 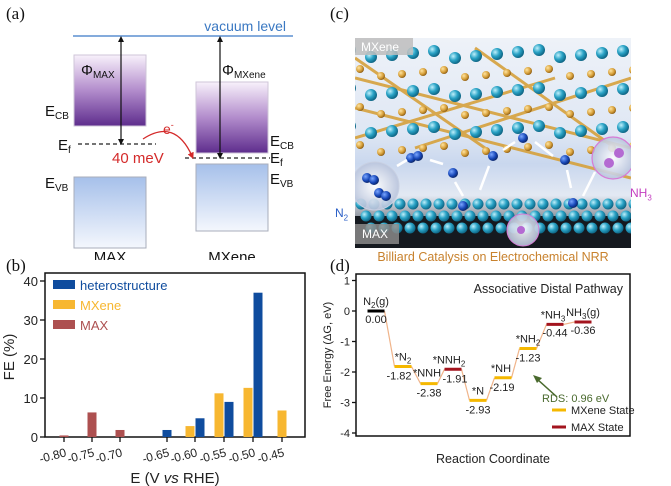 I want to click on rds-annotation: RDS: 0.96 eV, so click(x=576, y=399).